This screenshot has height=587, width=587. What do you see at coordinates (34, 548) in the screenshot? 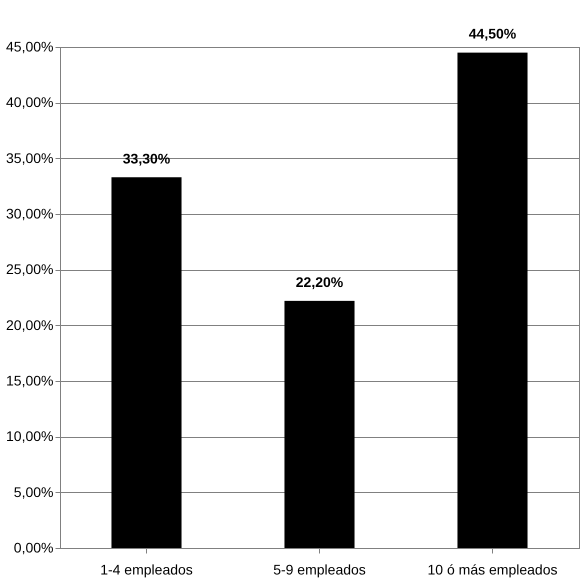
I see `y-tick-label: 0,00%` at bounding box center [34, 548].